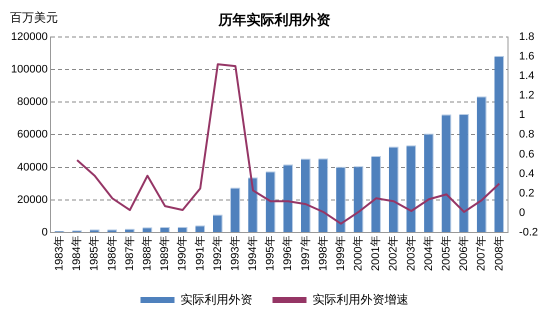  Describe the element at coordinates (464, 254) in the screenshot. I see `x-tick-label: 2006年` at that location.